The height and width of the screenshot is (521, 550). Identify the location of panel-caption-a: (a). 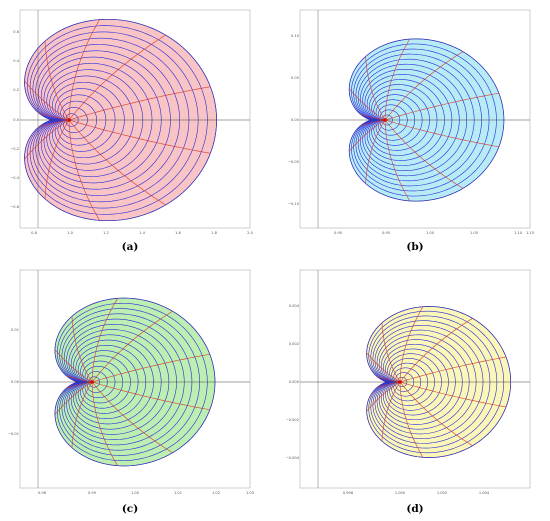
(130, 247).